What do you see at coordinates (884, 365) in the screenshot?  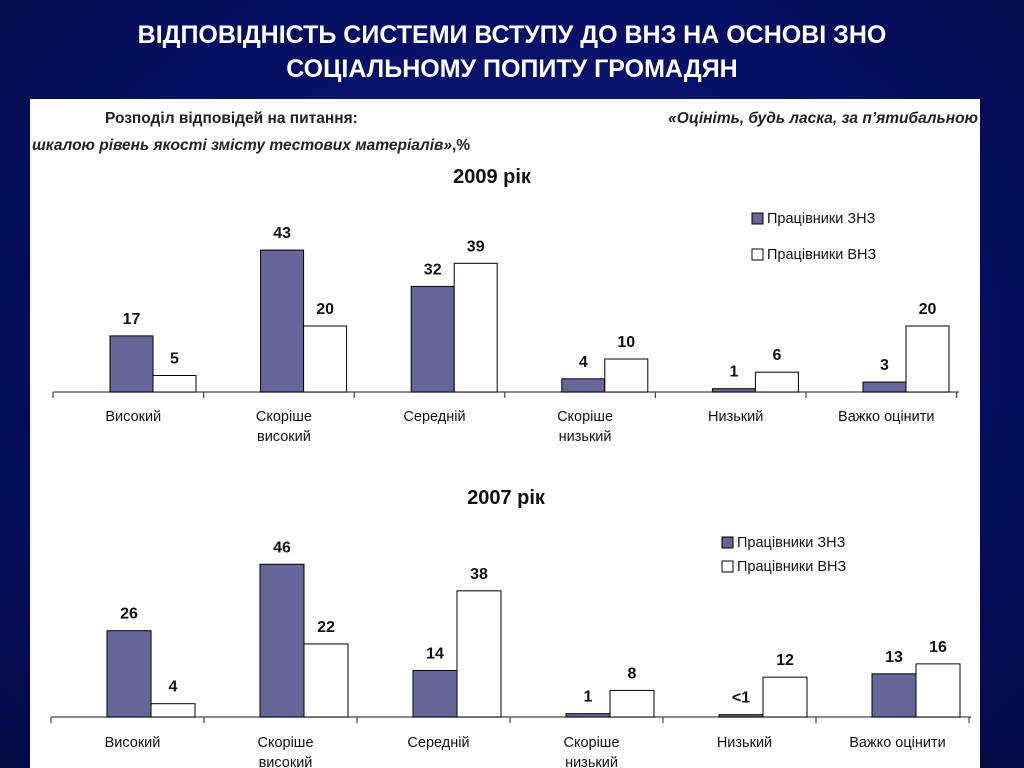 I see `data-label: 3` at bounding box center [884, 365].